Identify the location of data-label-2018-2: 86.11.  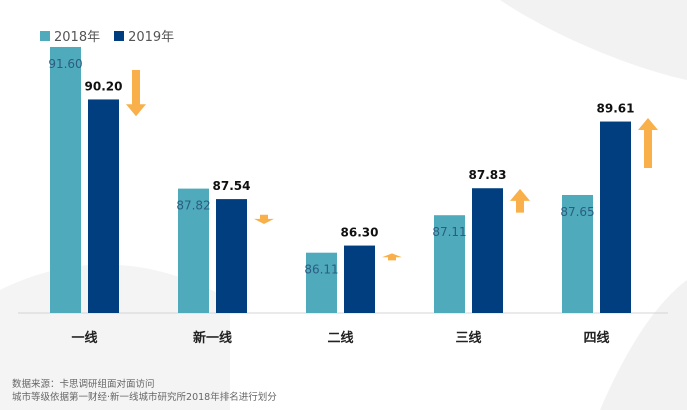
(321, 270).